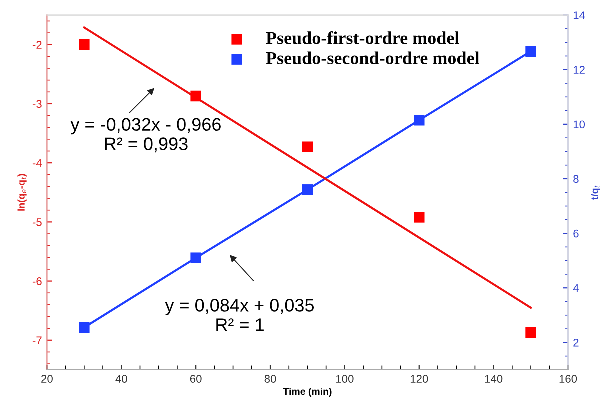  I want to click on y2-tick-label: 12, so click(579, 70).